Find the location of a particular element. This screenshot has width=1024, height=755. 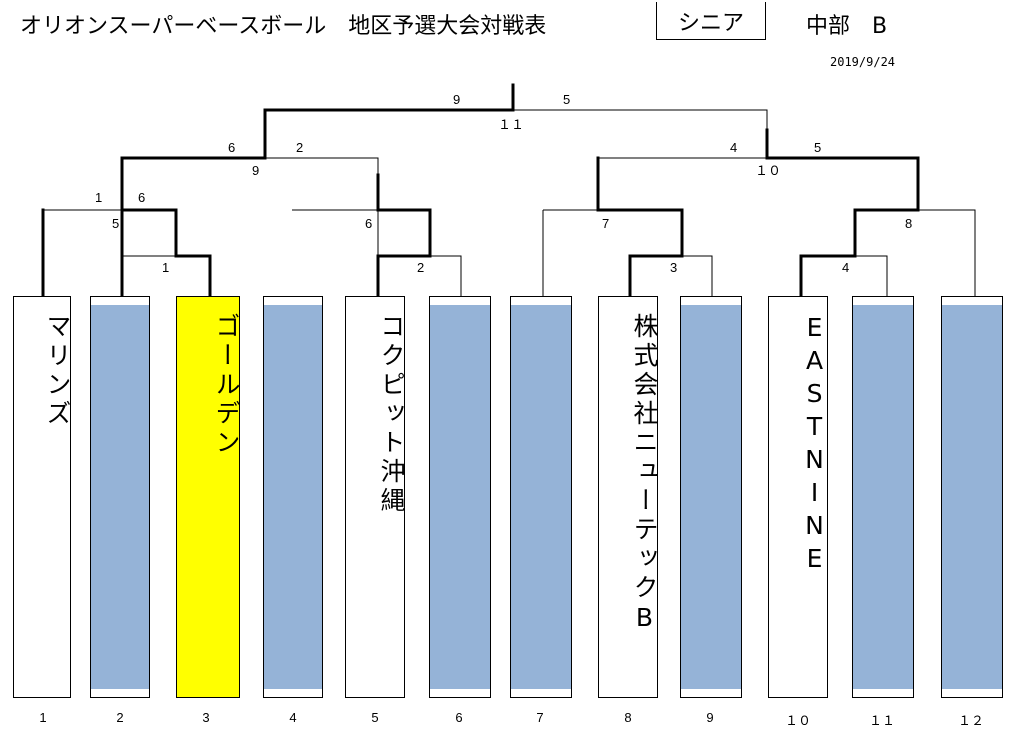

slot-number: 3 is located at coordinates (206, 717).